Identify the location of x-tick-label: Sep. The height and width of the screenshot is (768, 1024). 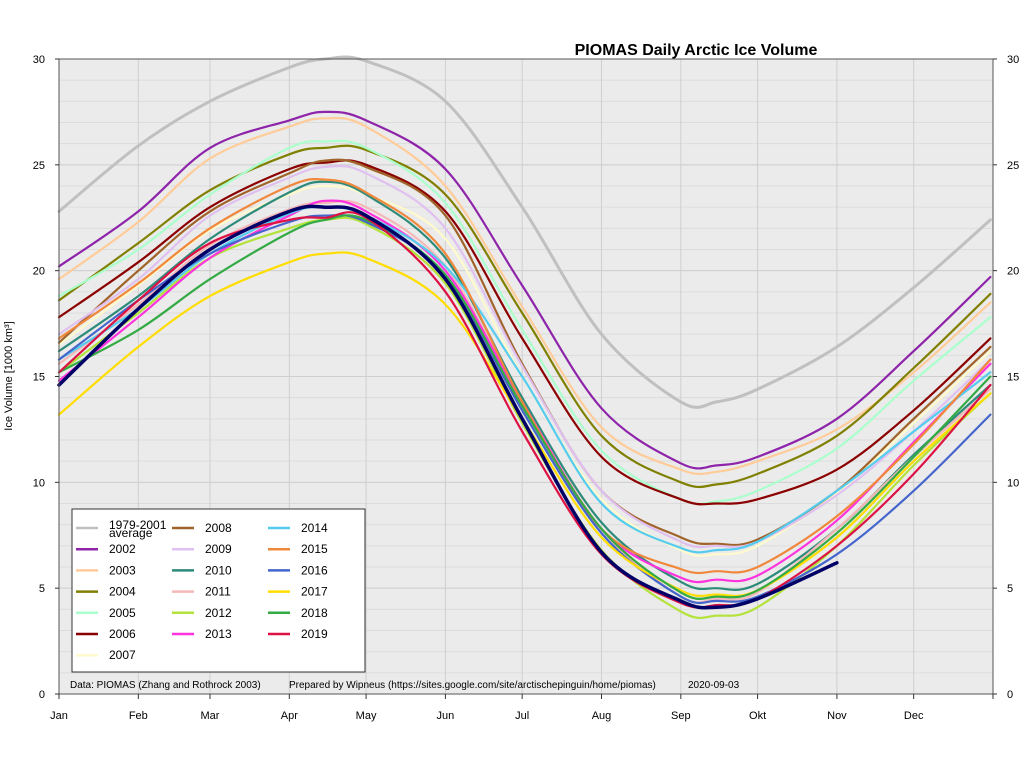
(681, 716).